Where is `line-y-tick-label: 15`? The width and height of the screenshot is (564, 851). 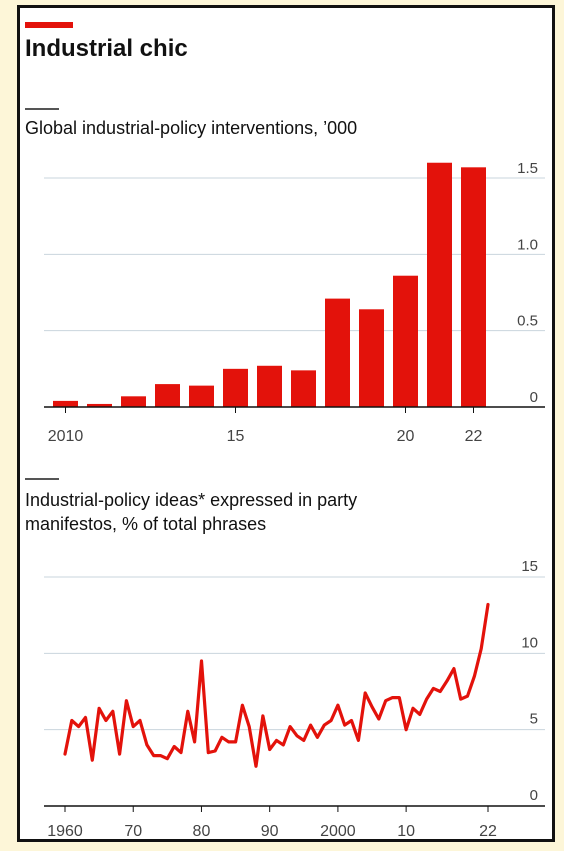
line-y-tick-label: 15 is located at coordinates (529, 566).